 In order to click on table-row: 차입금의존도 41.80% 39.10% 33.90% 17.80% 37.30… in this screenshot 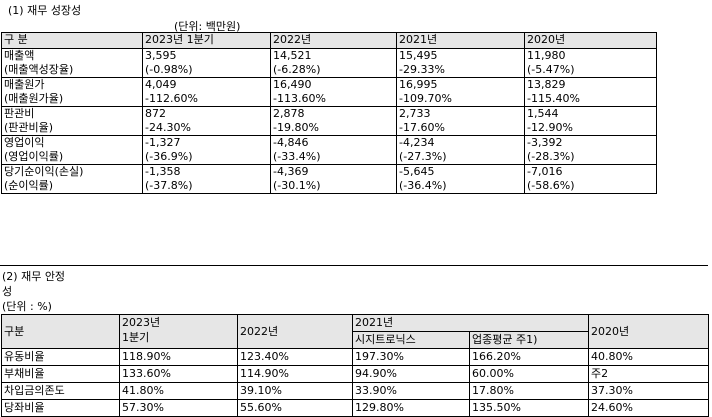, I will do `click(355, 391)`.